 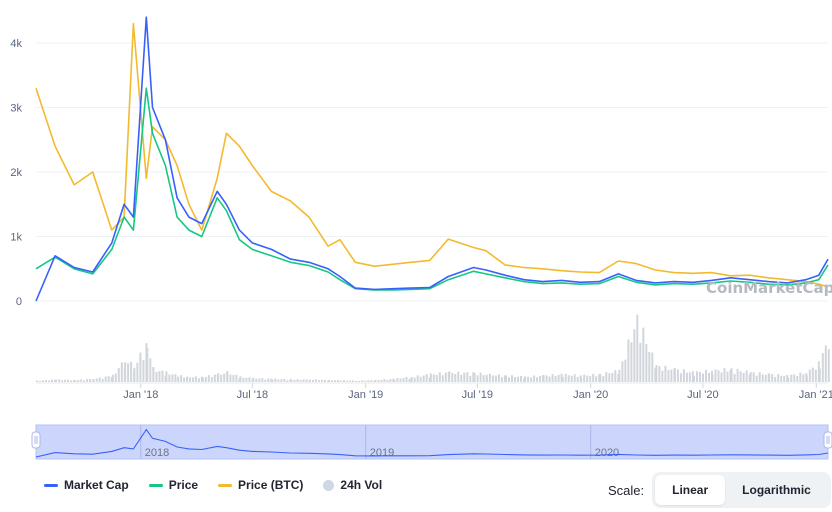 I want to click on legend-item-market-cap: Market Cap, so click(x=86, y=485).